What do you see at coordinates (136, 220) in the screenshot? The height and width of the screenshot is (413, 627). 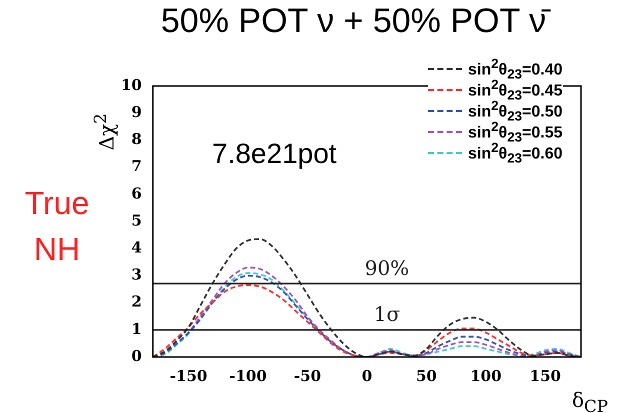 I see `y-tick-label: 5` at bounding box center [136, 220].